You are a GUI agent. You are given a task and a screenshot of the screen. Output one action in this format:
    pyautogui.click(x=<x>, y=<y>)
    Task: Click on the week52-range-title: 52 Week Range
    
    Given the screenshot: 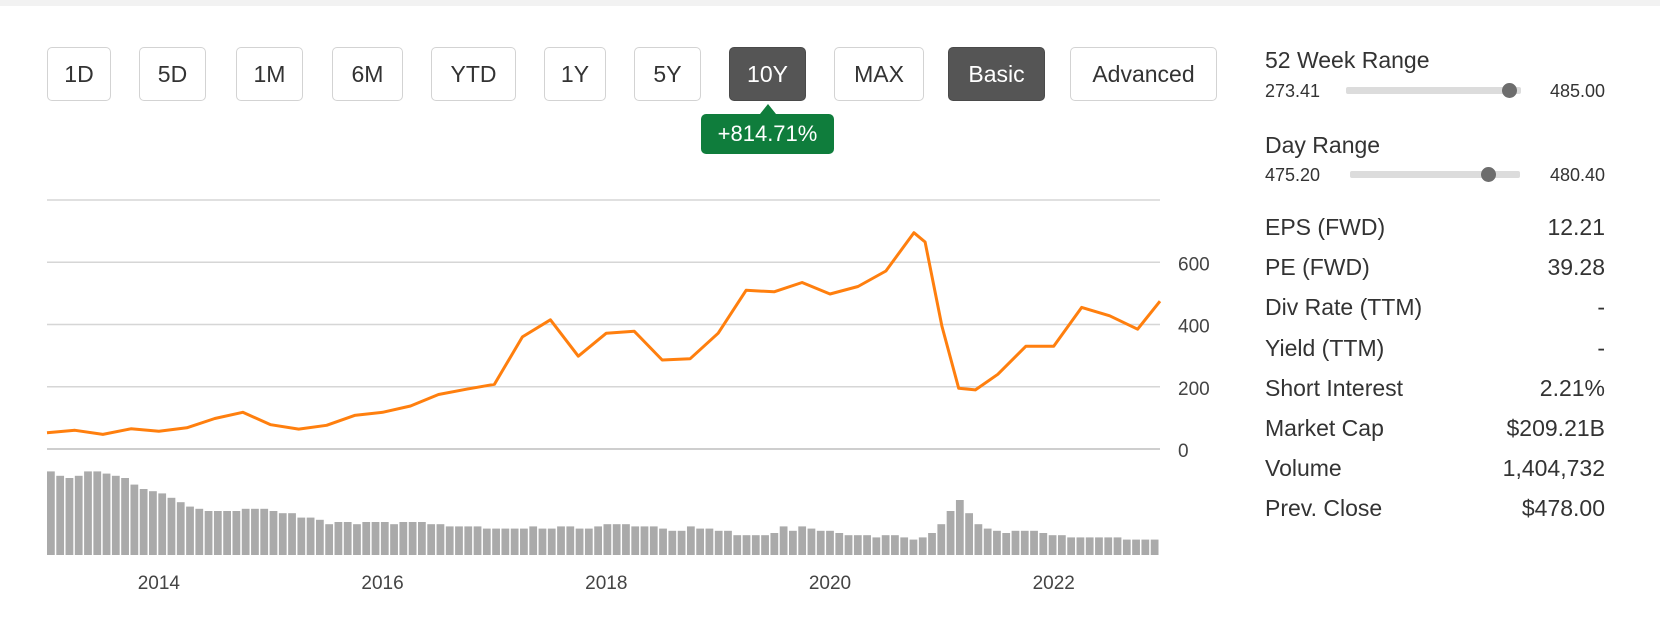 What is the action you would take?
    pyautogui.click(x=1347, y=60)
    